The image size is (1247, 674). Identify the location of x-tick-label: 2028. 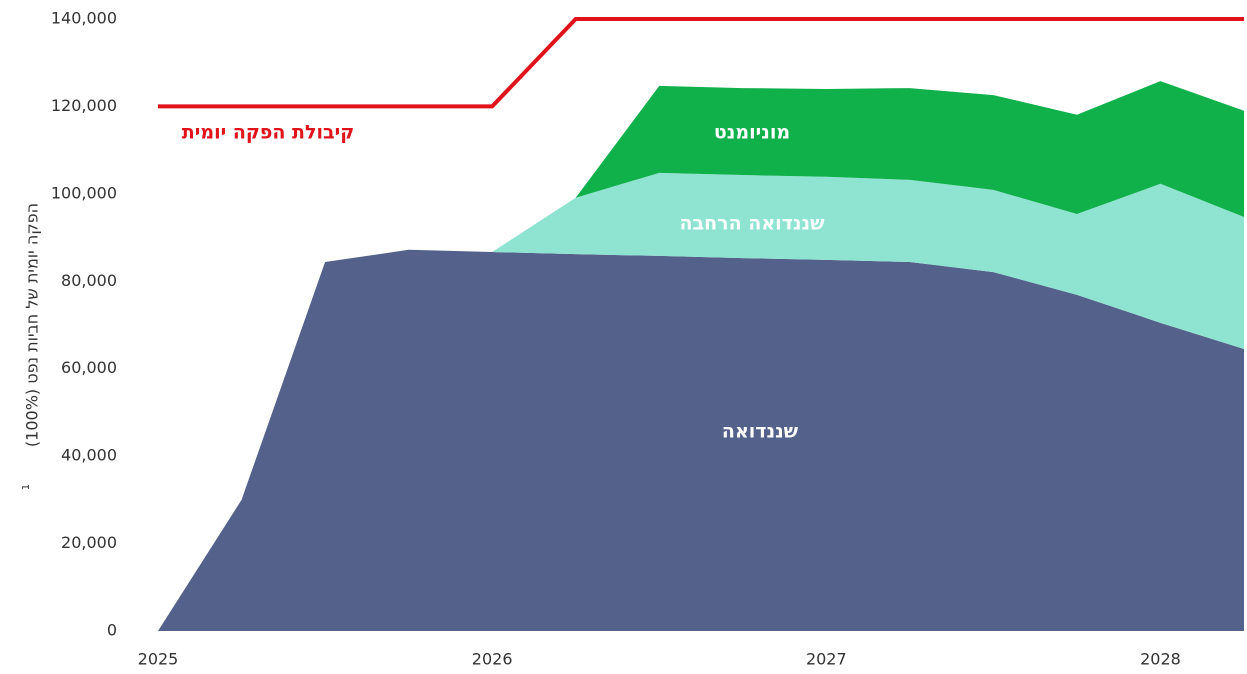
(1160, 659).